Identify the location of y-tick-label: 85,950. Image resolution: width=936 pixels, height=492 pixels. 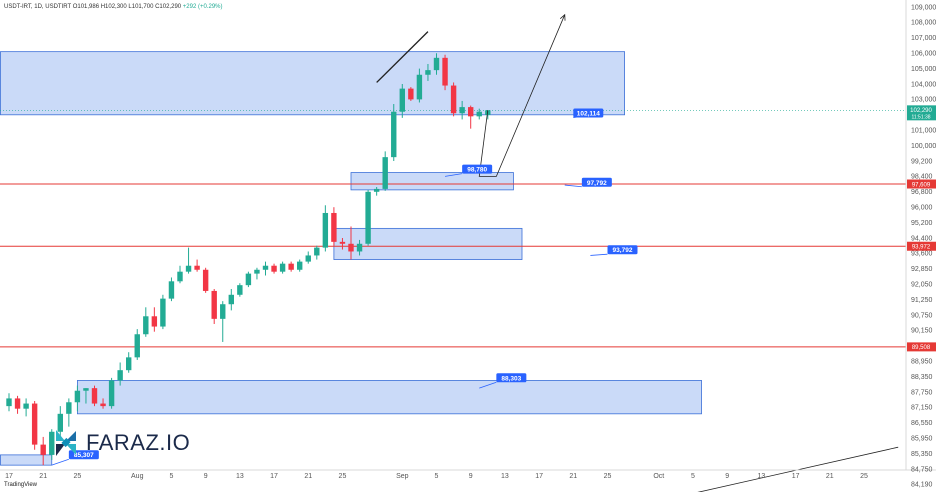
(922, 439).